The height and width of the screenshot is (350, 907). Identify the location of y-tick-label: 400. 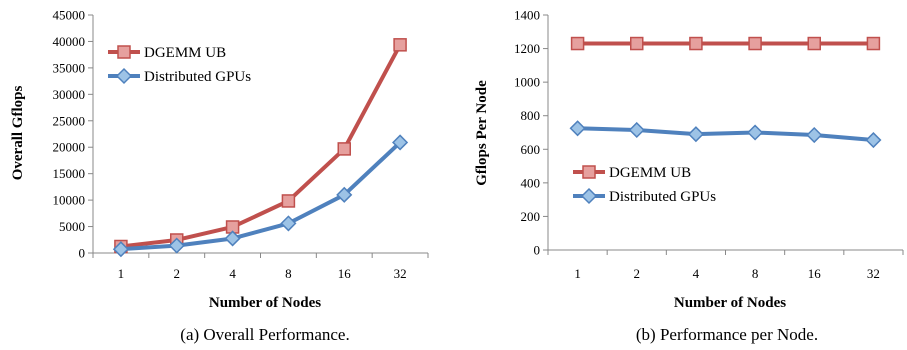
(531, 182).